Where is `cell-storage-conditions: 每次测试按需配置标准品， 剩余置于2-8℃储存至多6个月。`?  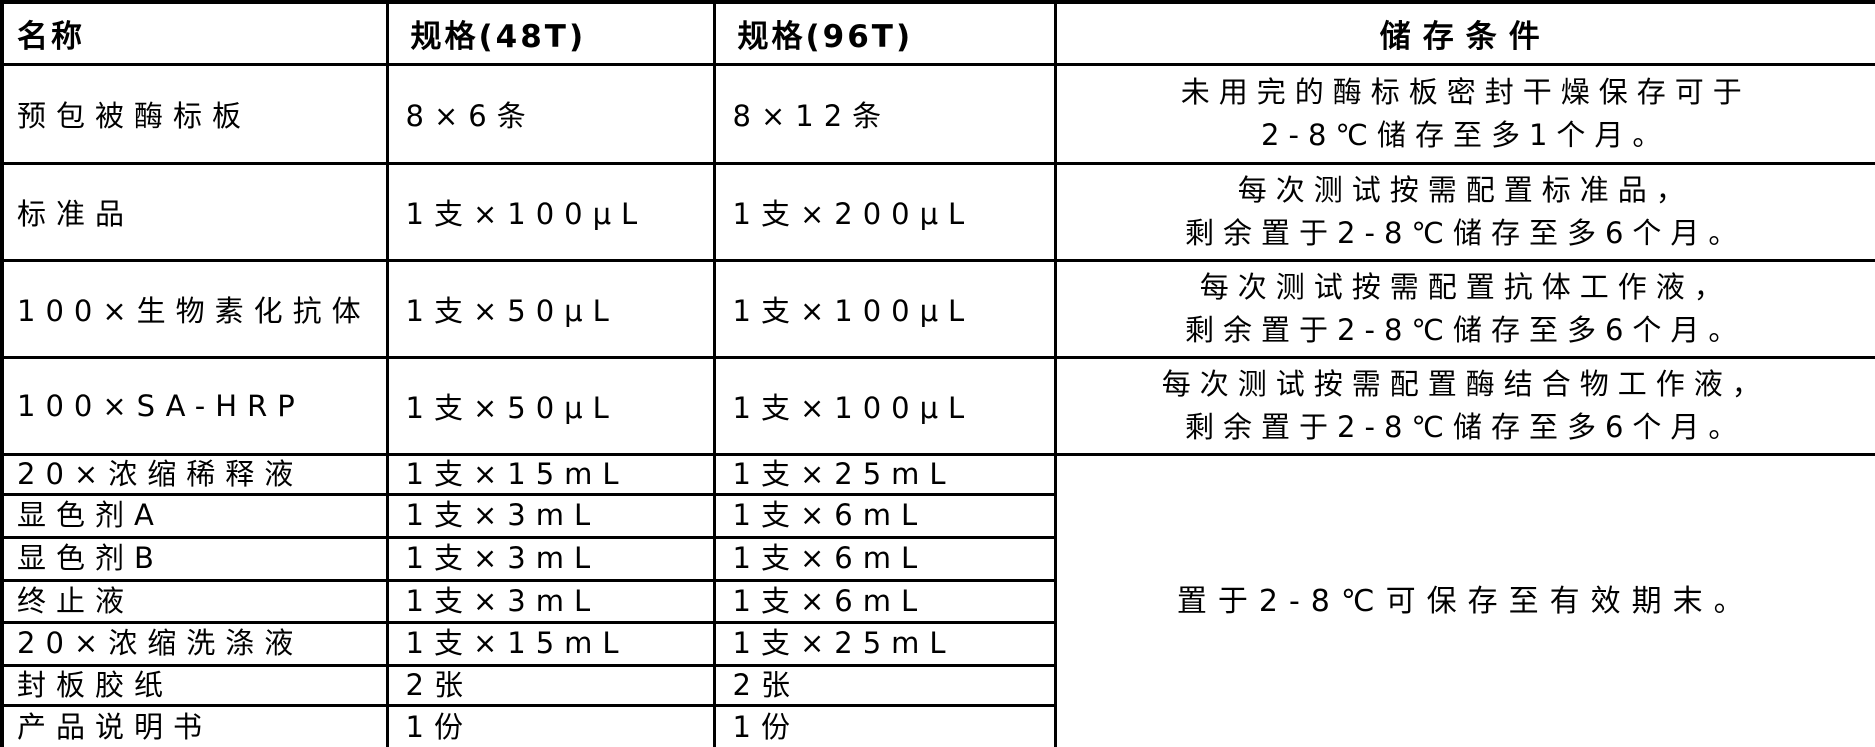
cell-storage-conditions: 每次测试按需配置标准品， 剩余置于2-8℃储存至多6个月。 is located at coordinates (1464, 211).